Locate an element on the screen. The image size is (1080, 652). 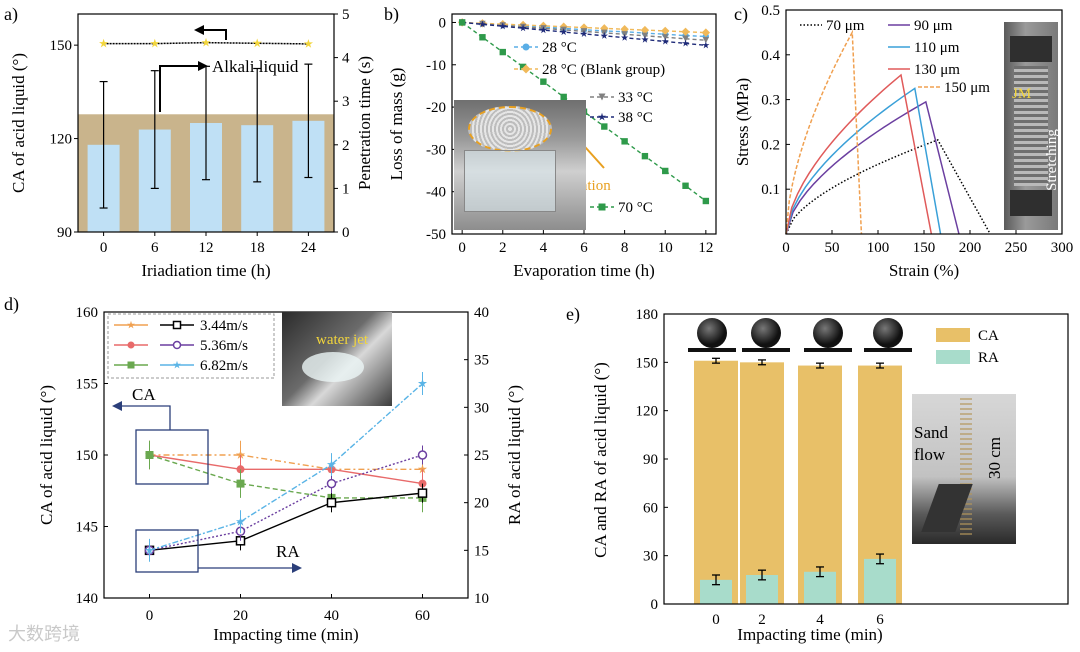
panel-c-ytick-label-2: 0.3 is located at coordinates (770, 101).